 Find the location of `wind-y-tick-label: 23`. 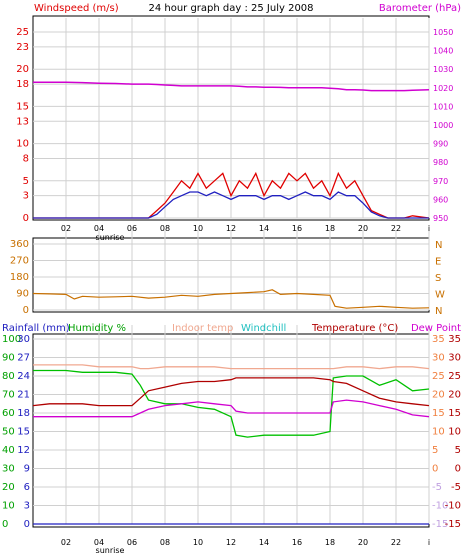

wind-y-tick-label: 23 is located at coordinates (22, 47).